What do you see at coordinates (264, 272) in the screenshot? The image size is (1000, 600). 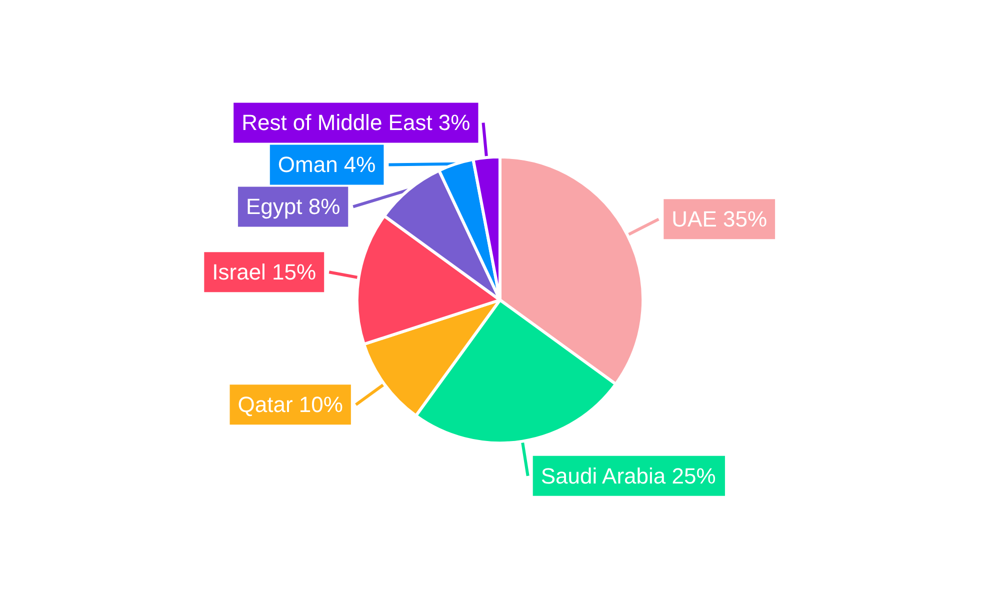 I see `slice-label: Israel 15%` at bounding box center [264, 272].